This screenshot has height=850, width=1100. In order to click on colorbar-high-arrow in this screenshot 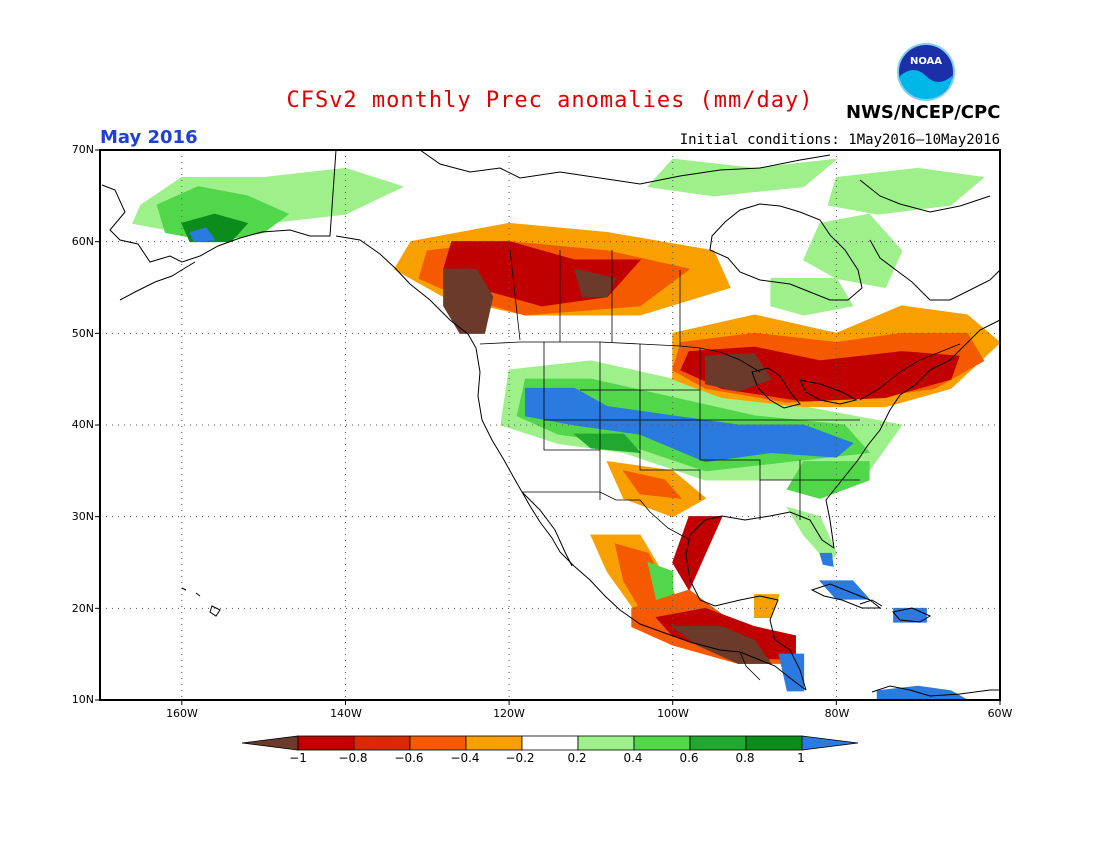, I will do `click(830, 743)`.